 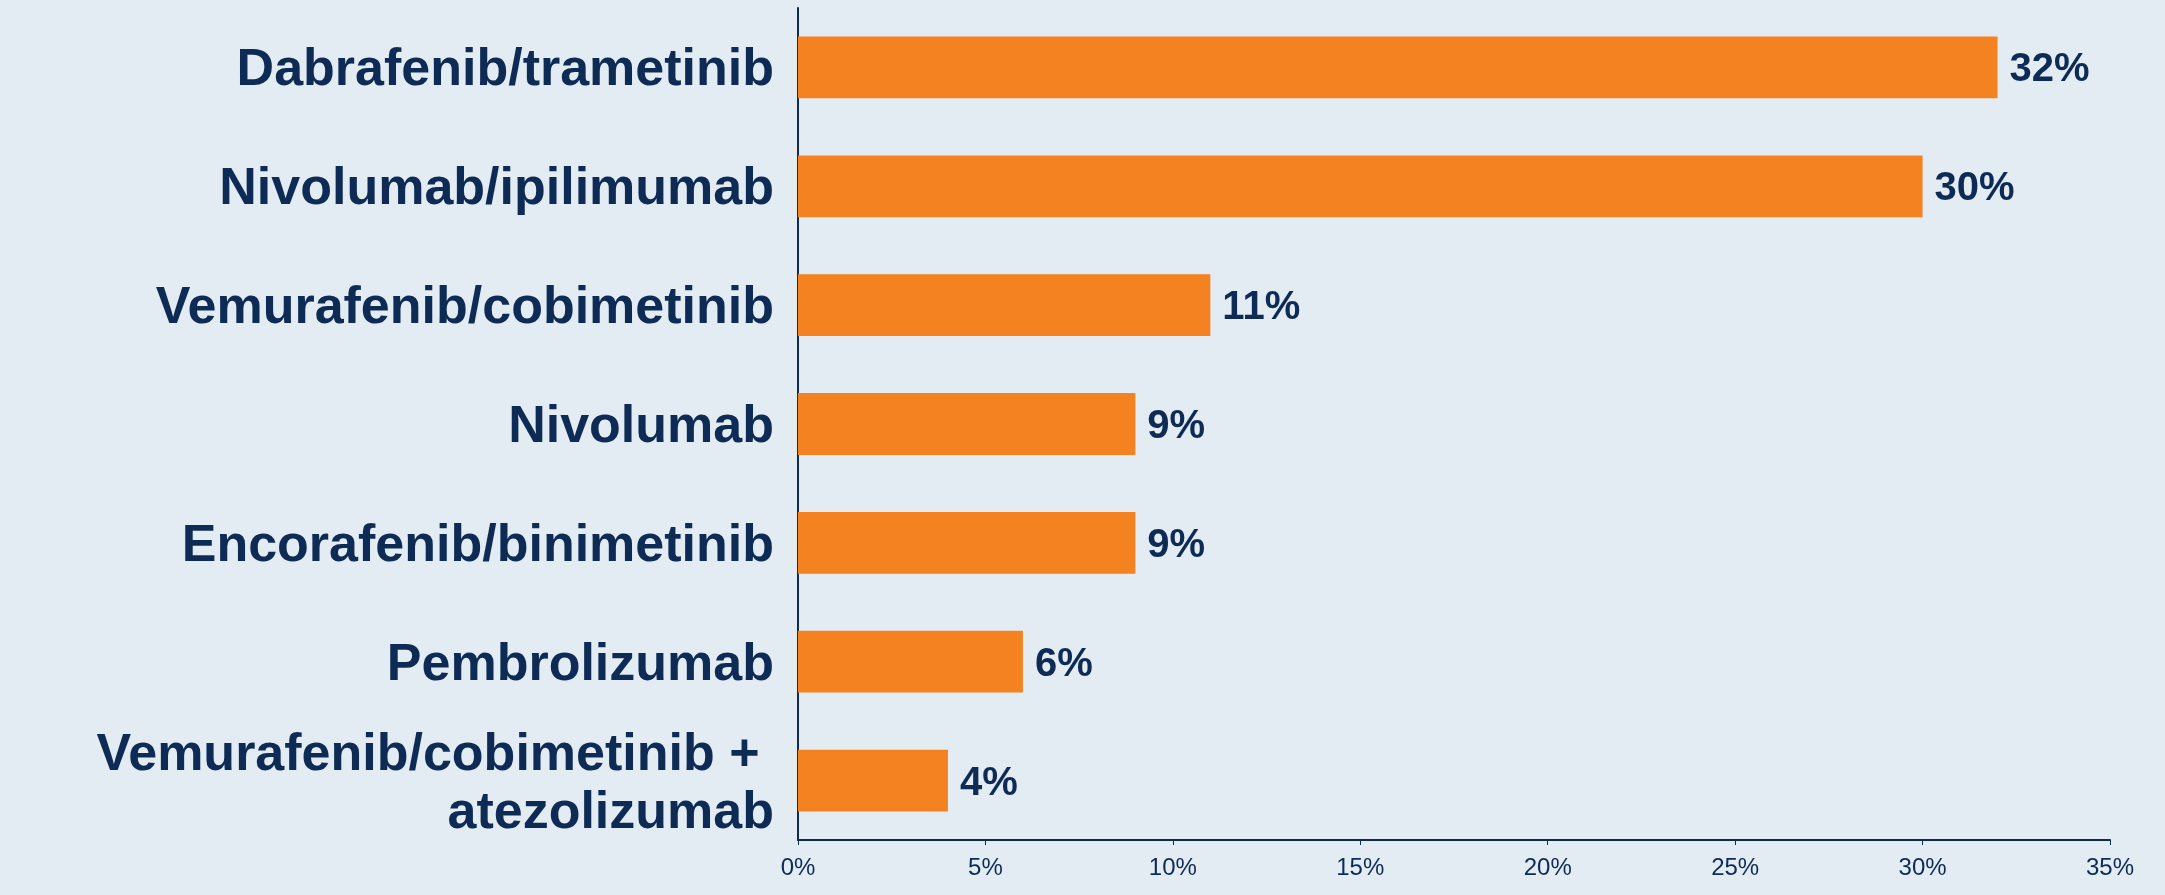 I want to click on data-label: 32%, so click(x=2049, y=67).